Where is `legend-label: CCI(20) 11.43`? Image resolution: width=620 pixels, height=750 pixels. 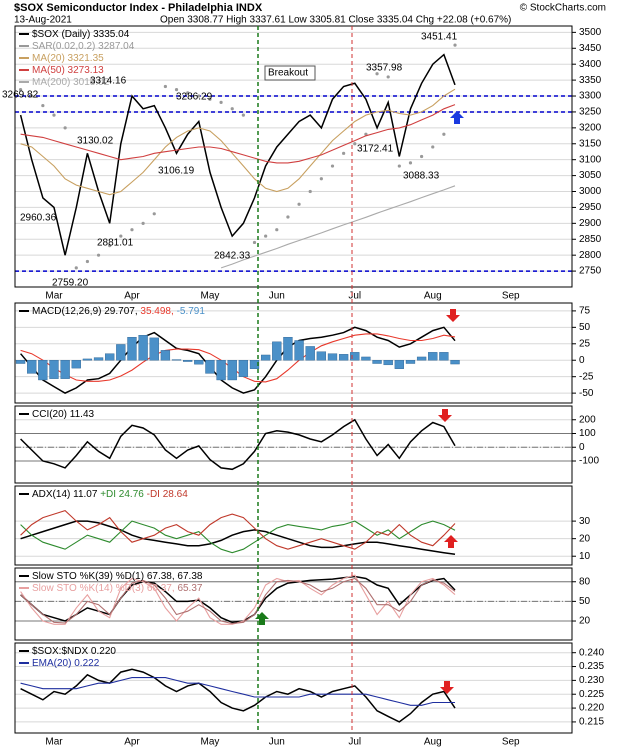 legend-label: CCI(20) 11.43 is located at coordinates (63, 414).